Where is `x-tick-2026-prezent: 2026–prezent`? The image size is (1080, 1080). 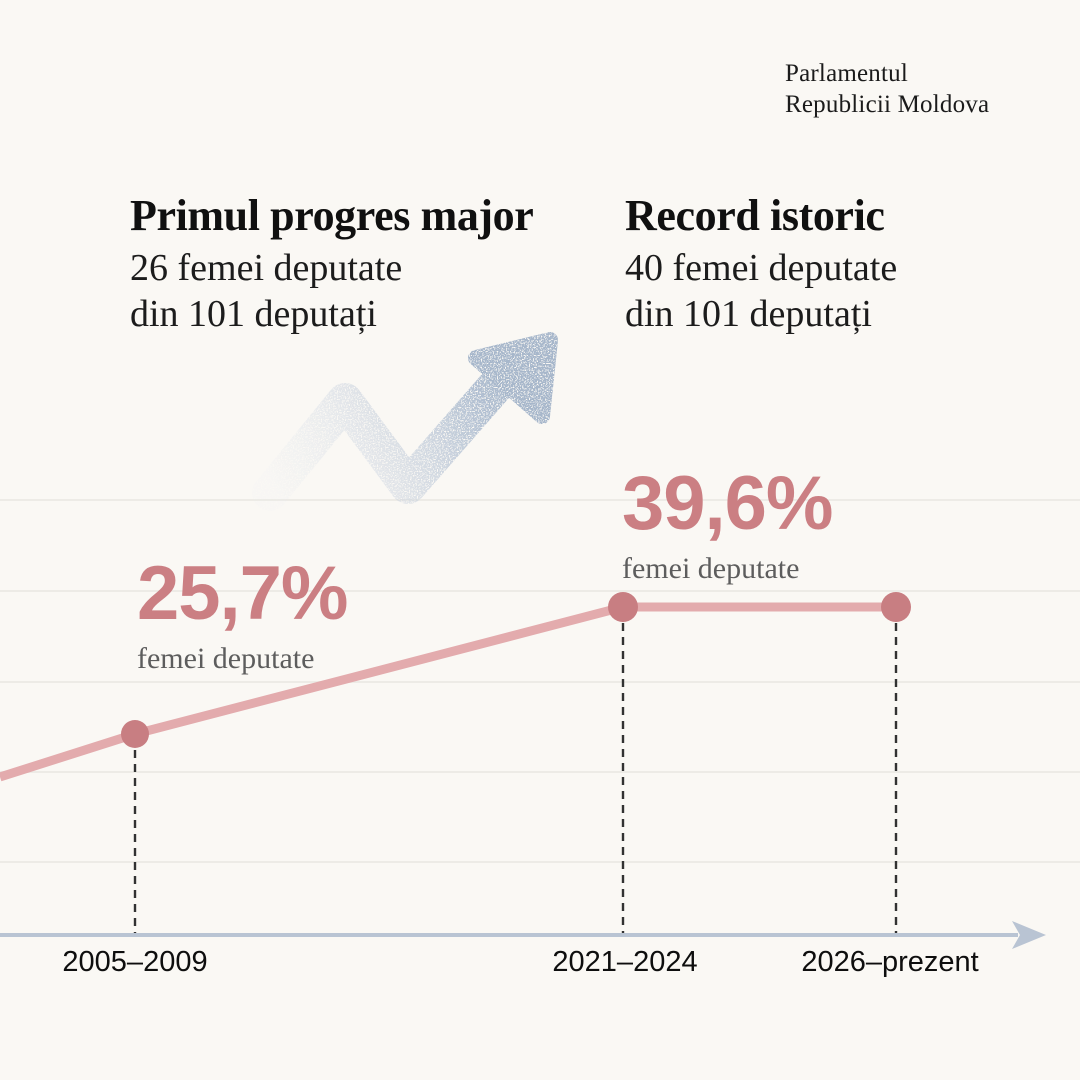
x-tick-2026-prezent: 2026–prezent is located at coordinates (890, 962).